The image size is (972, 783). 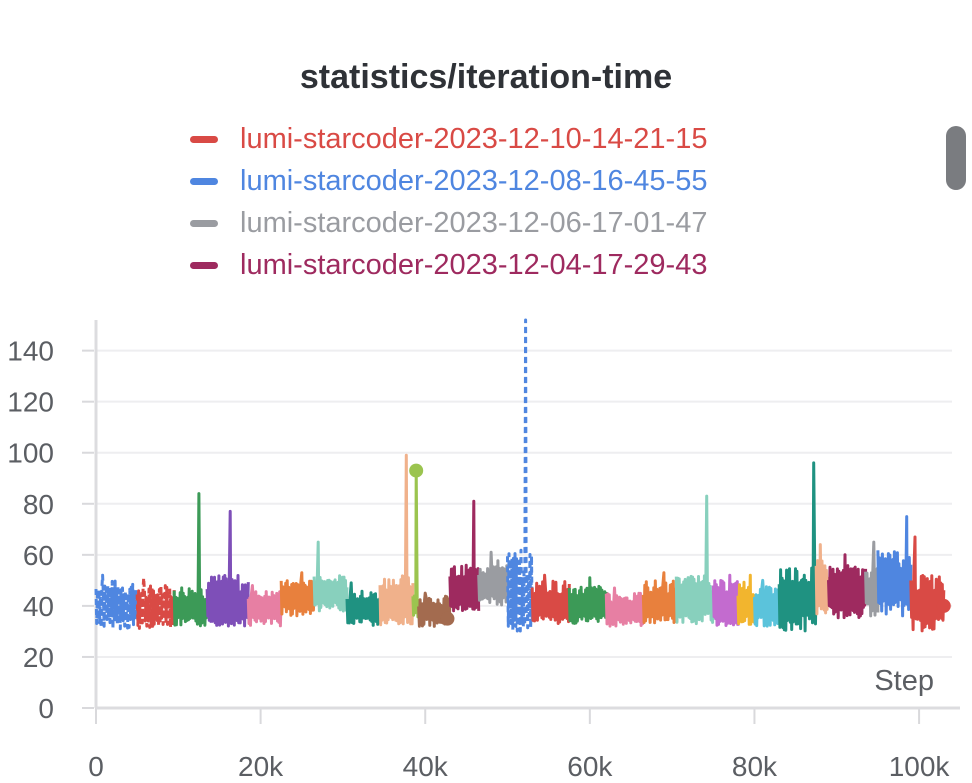 I want to click on legend-label: lumi-starcoder-2023-12-04-17-29-43, so click(x=474, y=264).